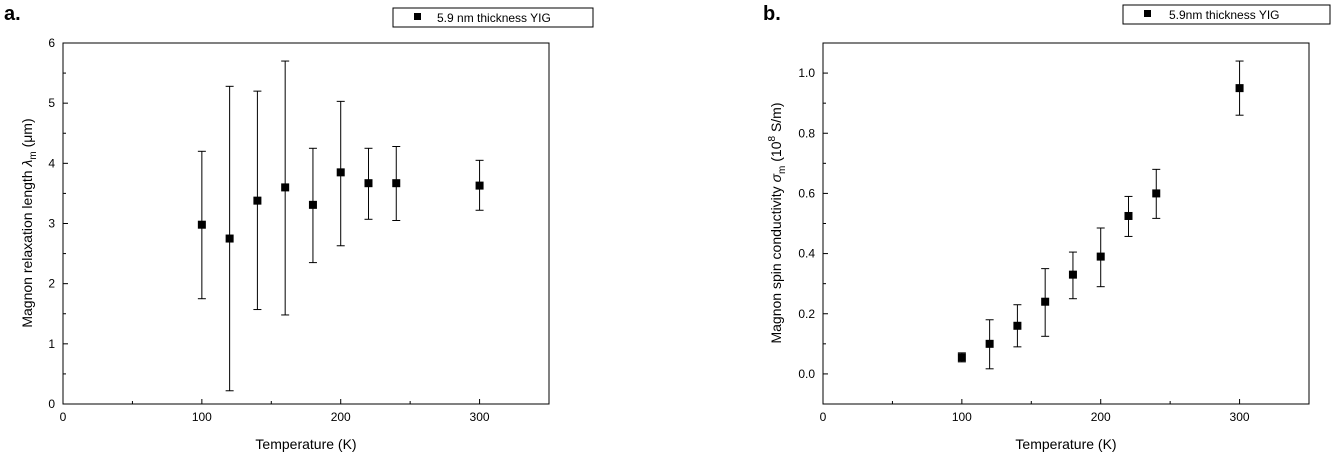  Describe the element at coordinates (63, 417) in the screenshot. I see `x-tick-label-a: 0` at that location.